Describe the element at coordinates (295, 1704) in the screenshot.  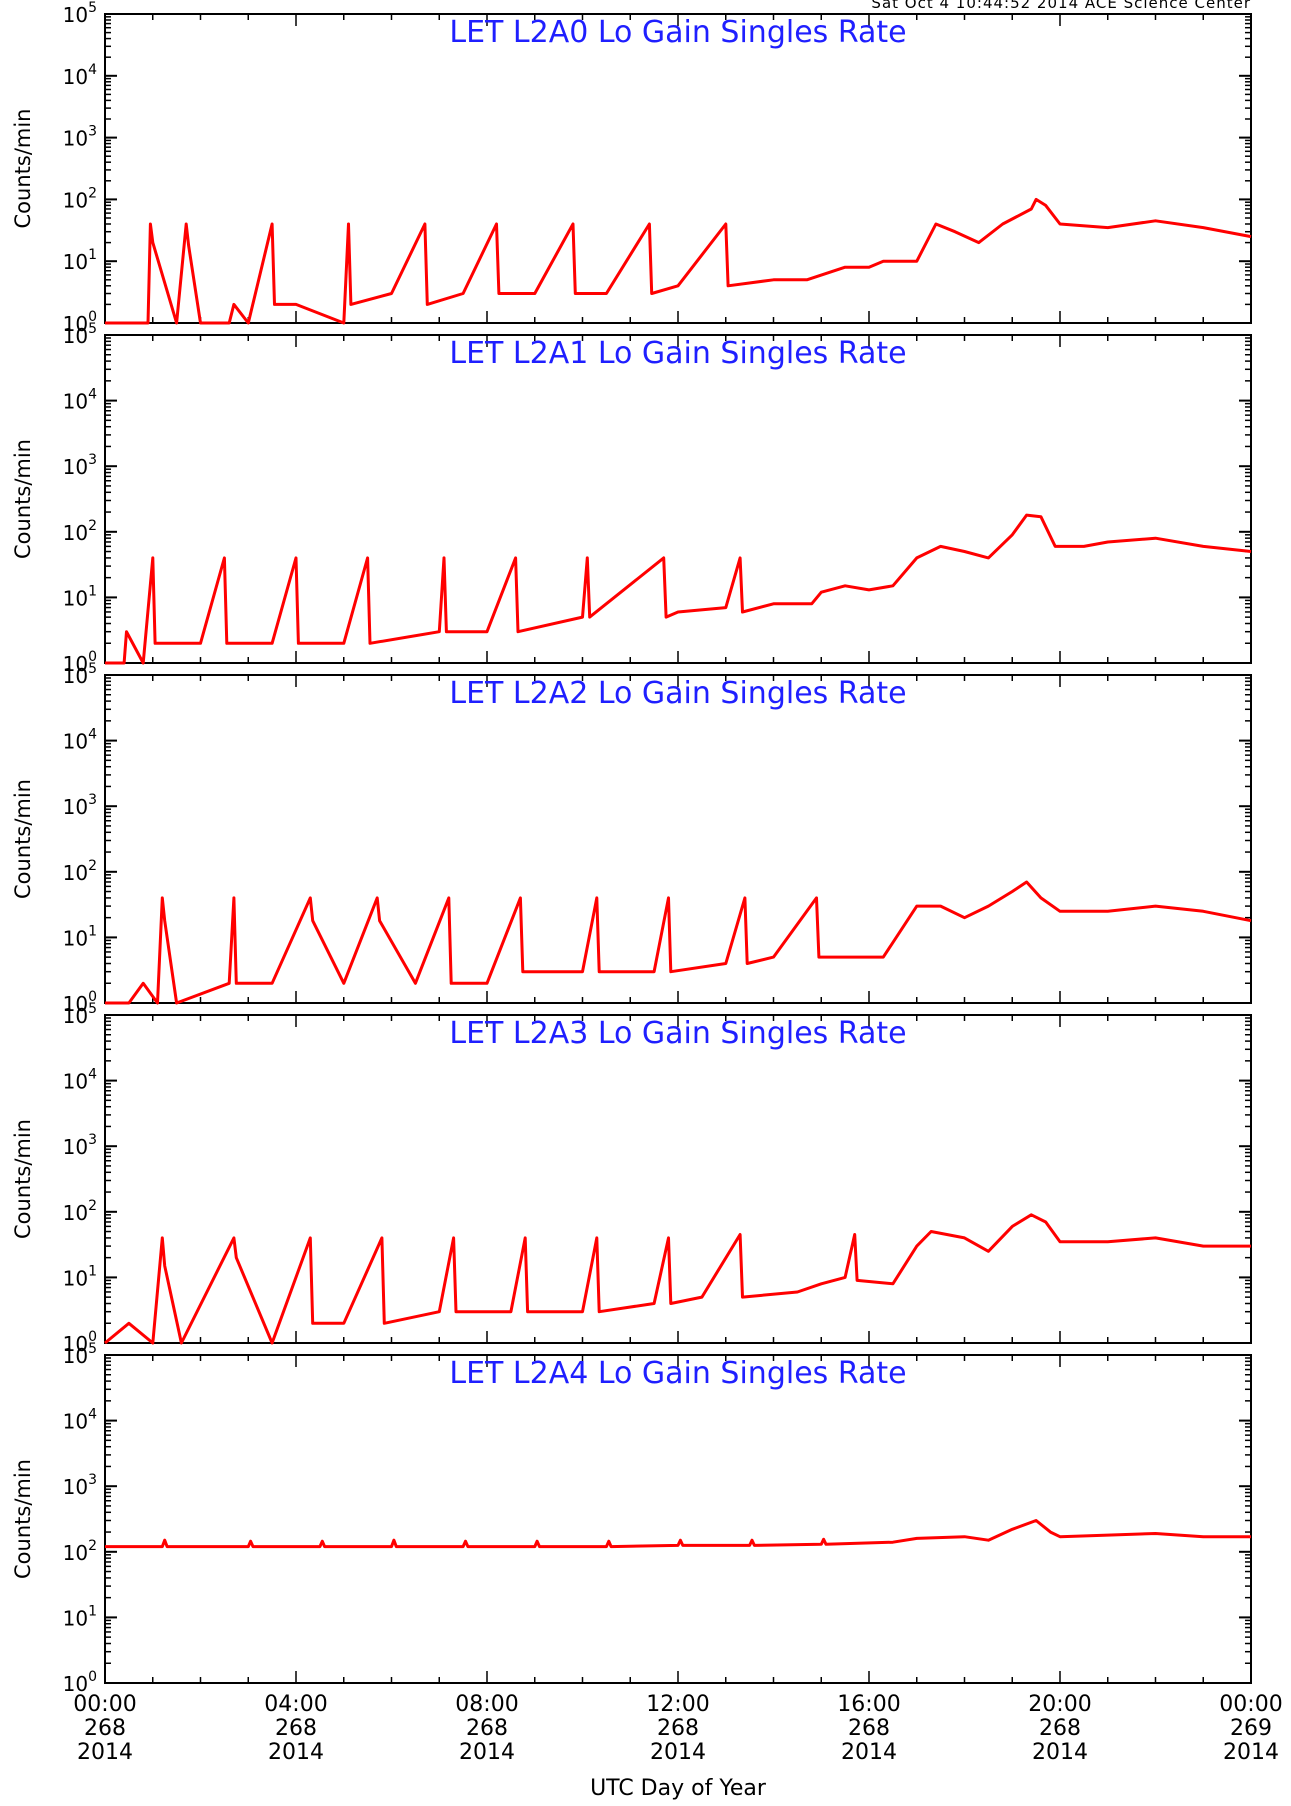
I see `x-tick-time: 04:00` at that location.